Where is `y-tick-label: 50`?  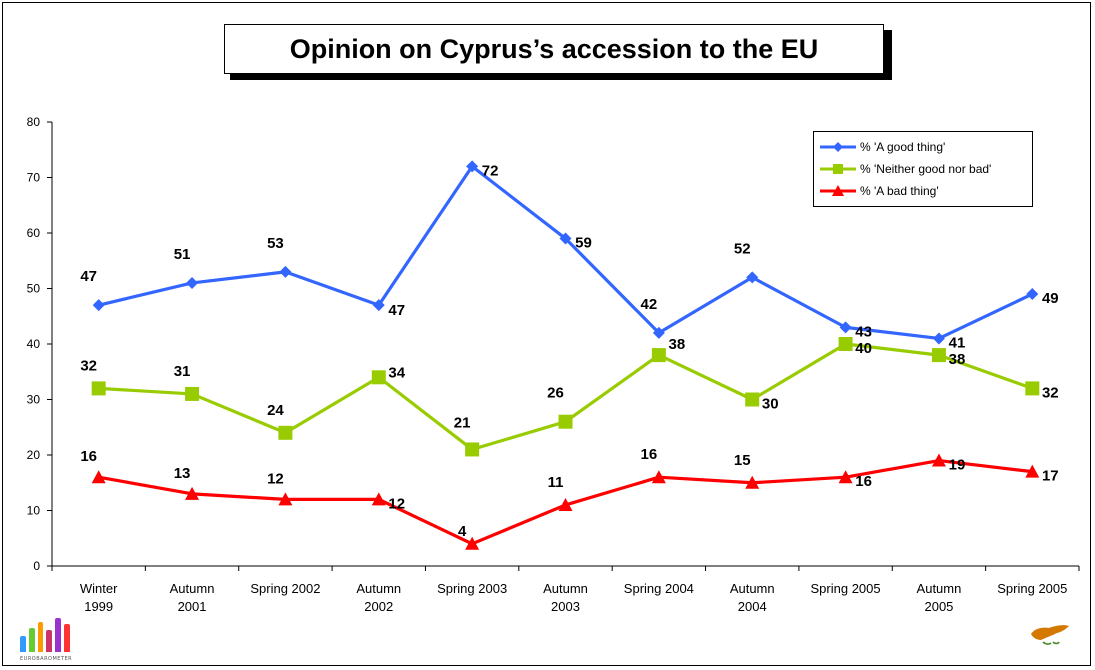
y-tick-label: 50 is located at coordinates (34, 289).